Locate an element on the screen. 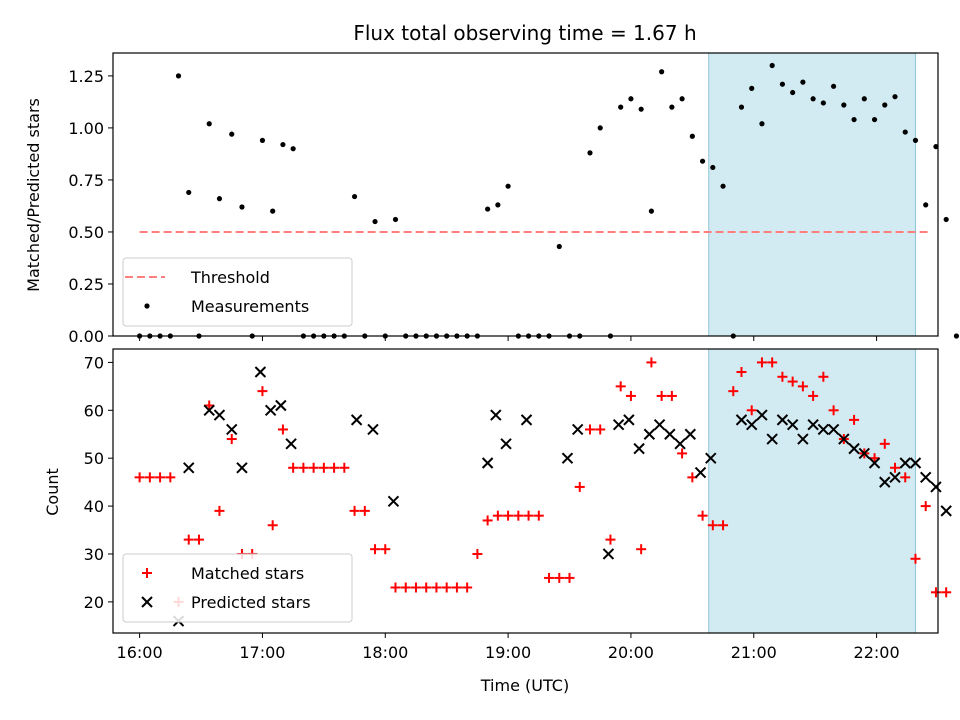 Image resolution: width=960 pixels, height=720 pixels. x-tick-label: 18:00 is located at coordinates (385, 652).